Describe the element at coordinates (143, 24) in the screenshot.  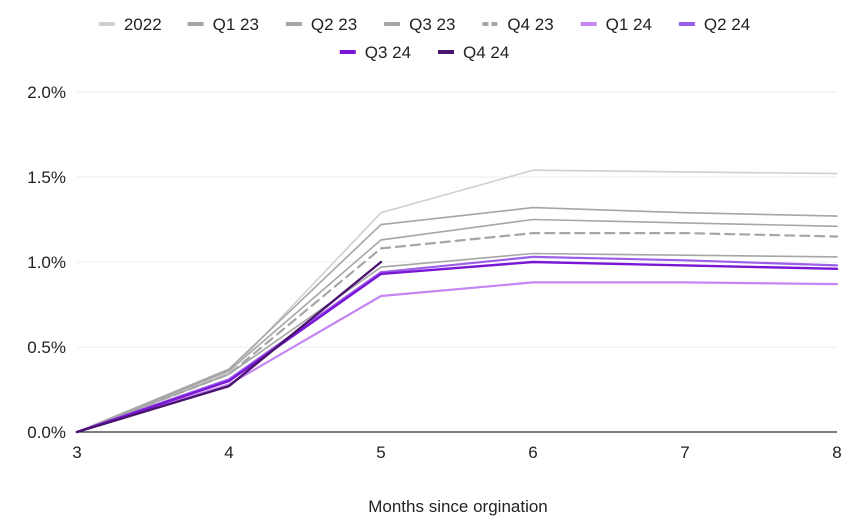
I see `legend-label: 2022` at that location.